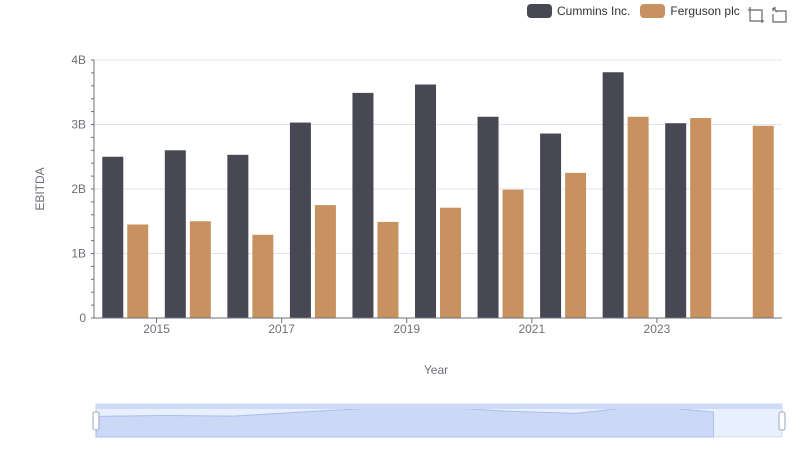 The image size is (800, 461). I want to click on bar-cummins-2020, so click(488, 217).